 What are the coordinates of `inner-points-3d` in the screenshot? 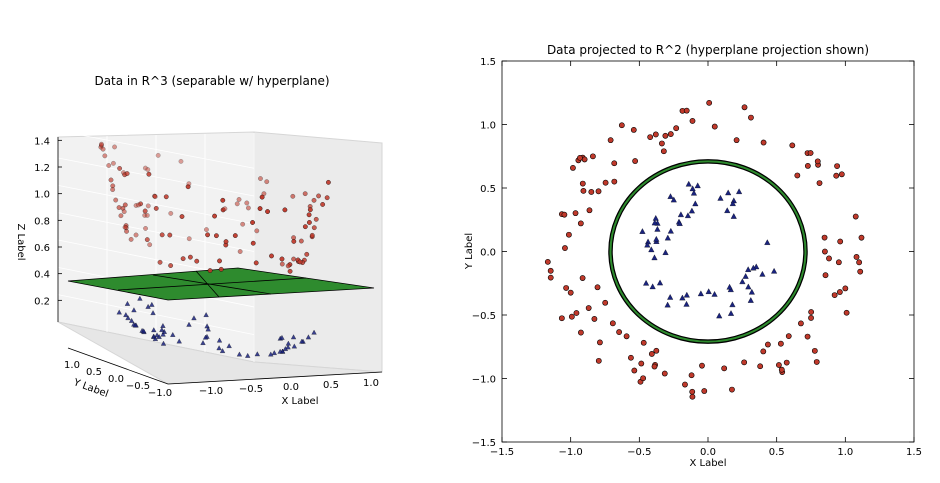 It's located at (216, 326).